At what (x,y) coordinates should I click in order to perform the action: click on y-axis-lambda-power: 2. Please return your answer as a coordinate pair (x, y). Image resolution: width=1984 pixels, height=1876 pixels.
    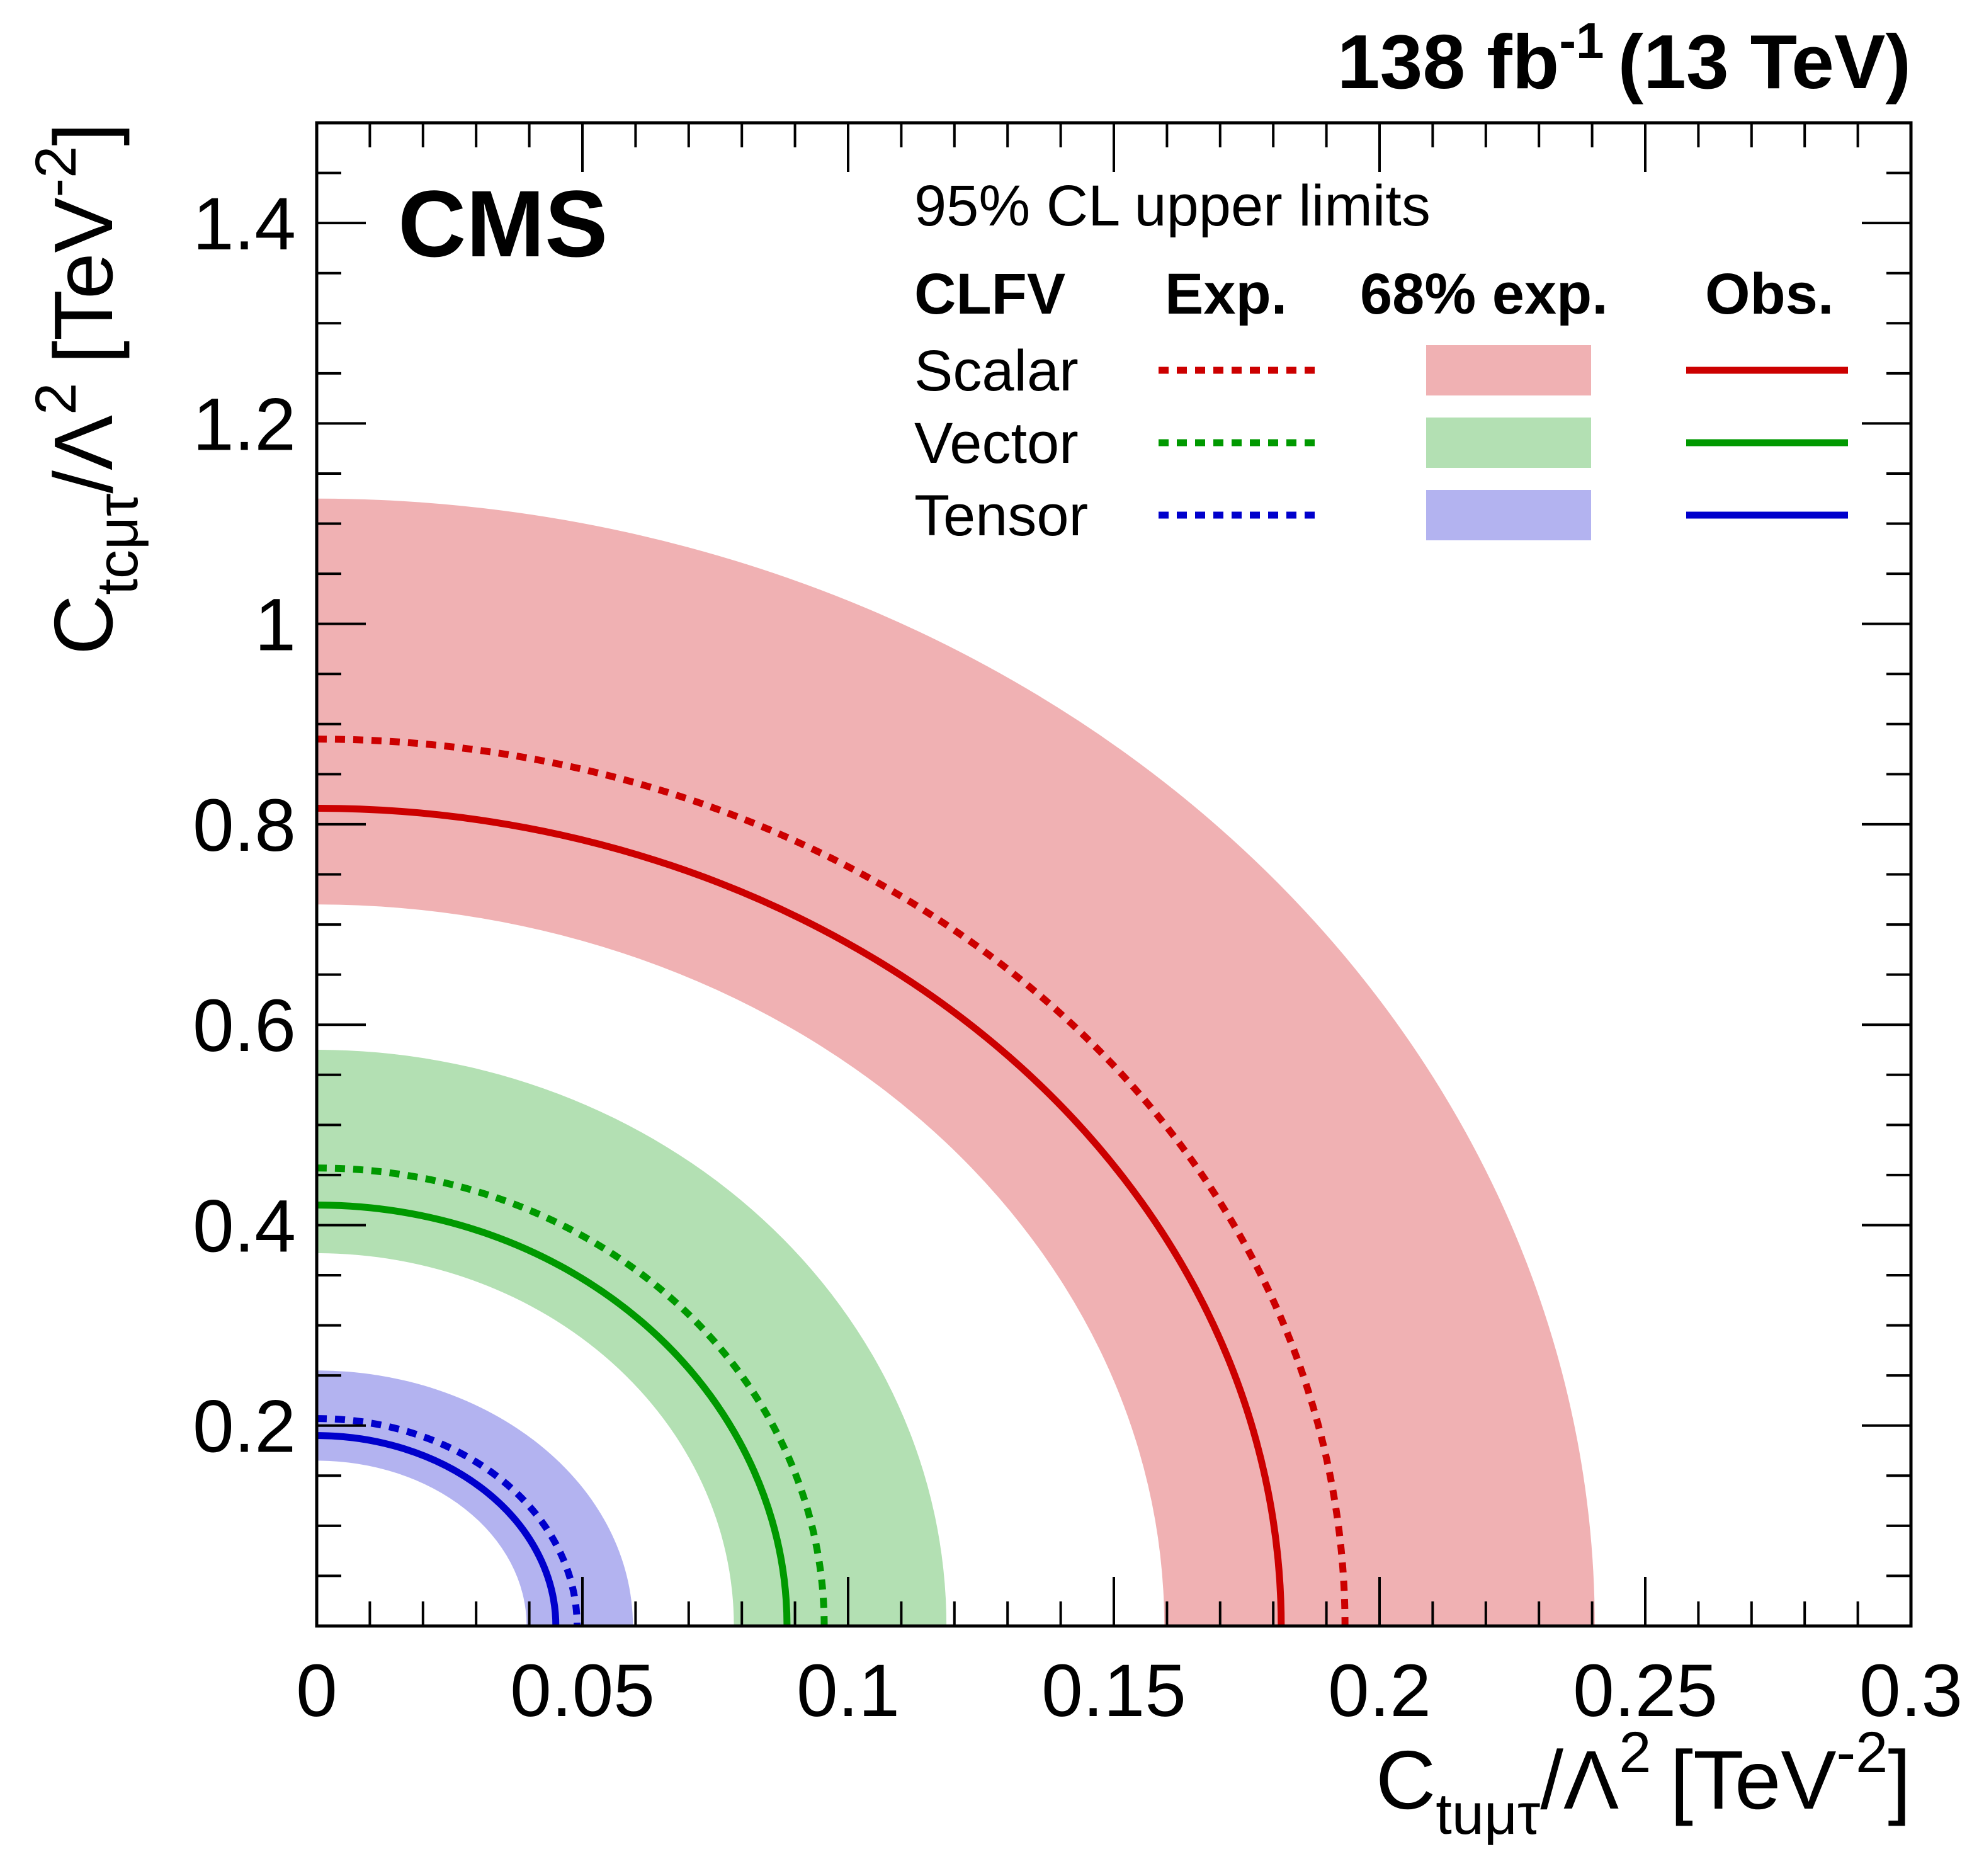
    Looking at the image, I should click on (56, 399).